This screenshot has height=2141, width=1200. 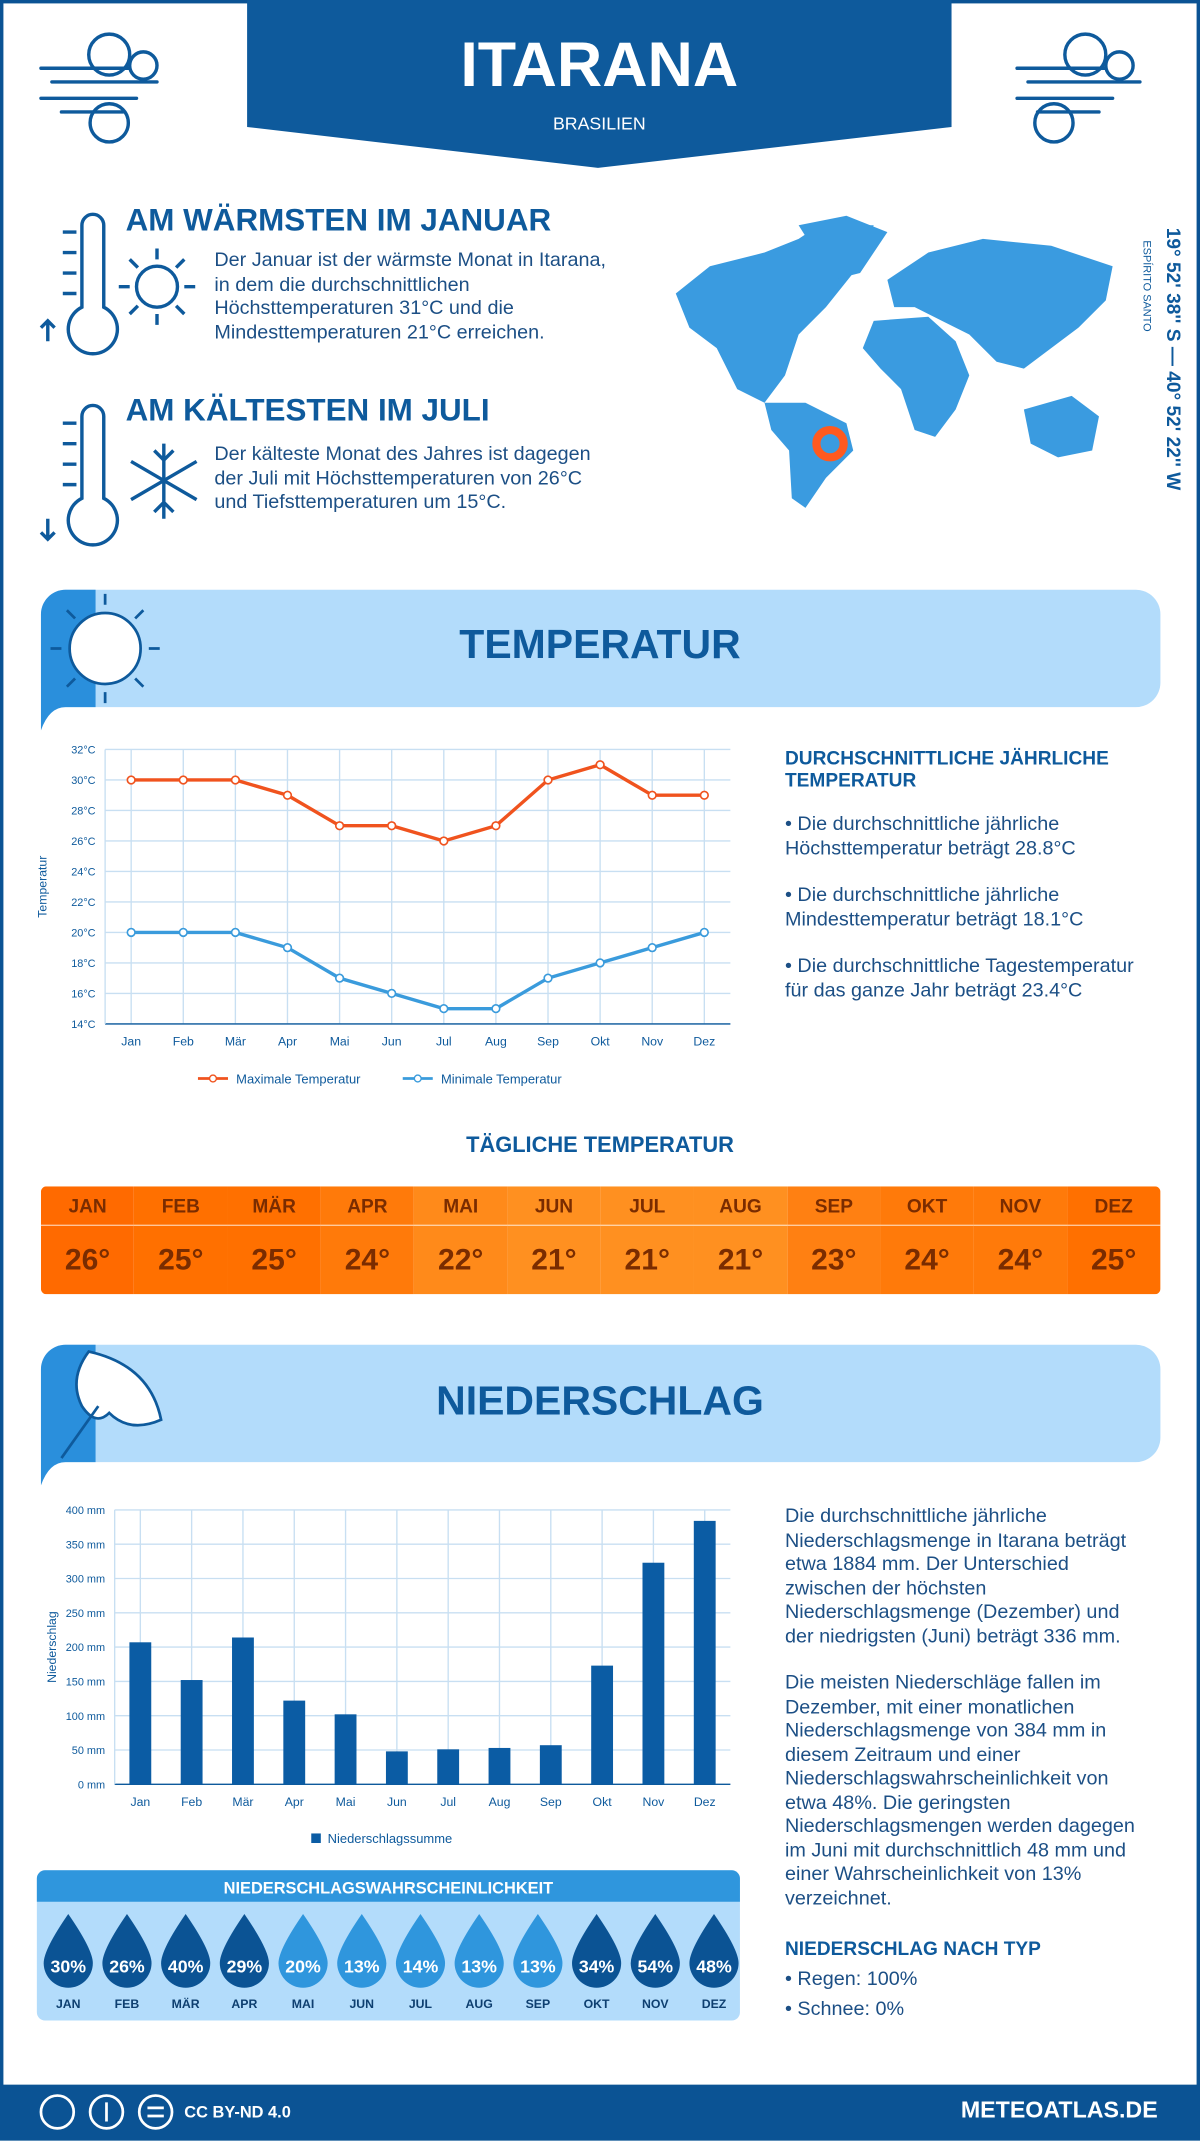 I want to click on thermometer-cold, so click(x=118, y=475).